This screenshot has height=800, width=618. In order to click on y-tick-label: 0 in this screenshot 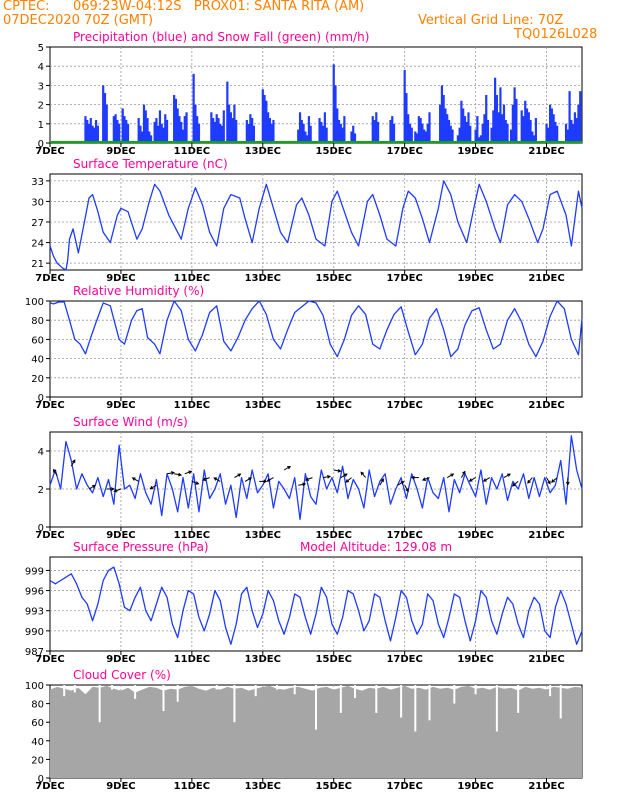, I will do `click(41, 779)`.